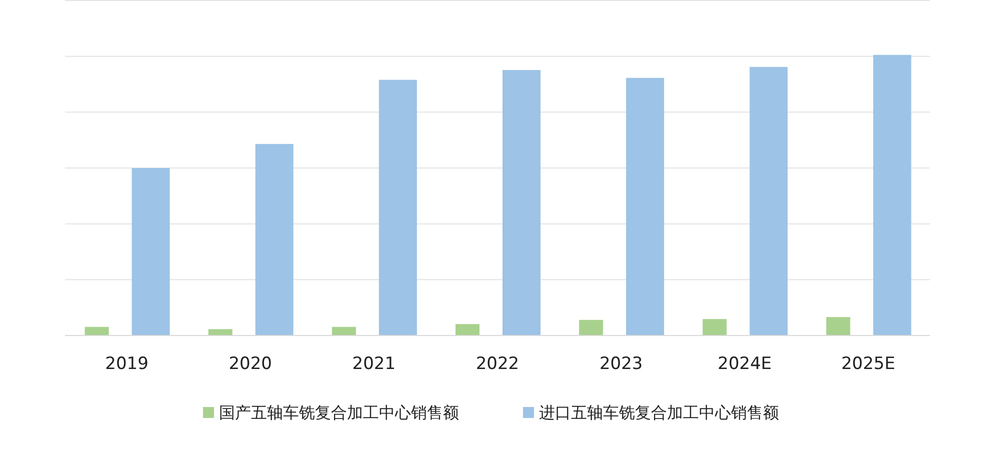 The width and height of the screenshot is (986, 456). What do you see at coordinates (374, 364) in the screenshot?
I see `x-tick-label: 2021` at bounding box center [374, 364].